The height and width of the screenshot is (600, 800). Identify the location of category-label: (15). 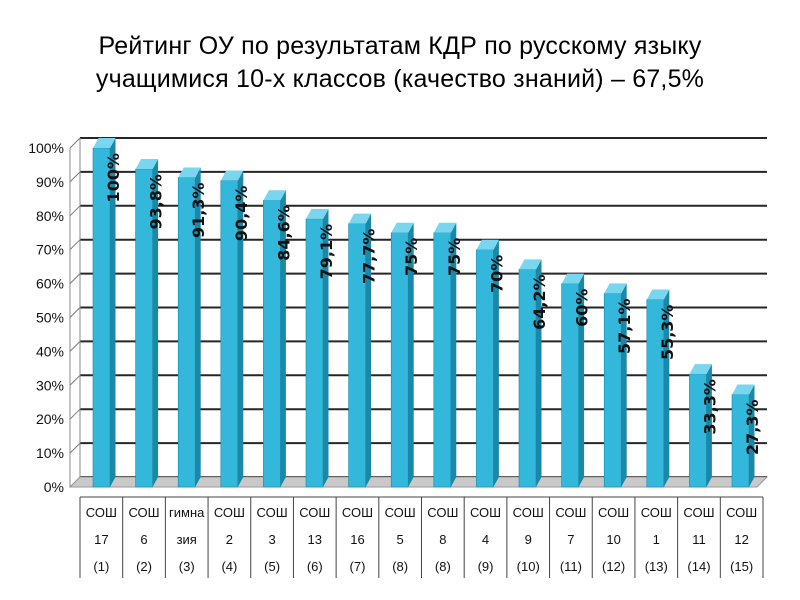
(741, 566).